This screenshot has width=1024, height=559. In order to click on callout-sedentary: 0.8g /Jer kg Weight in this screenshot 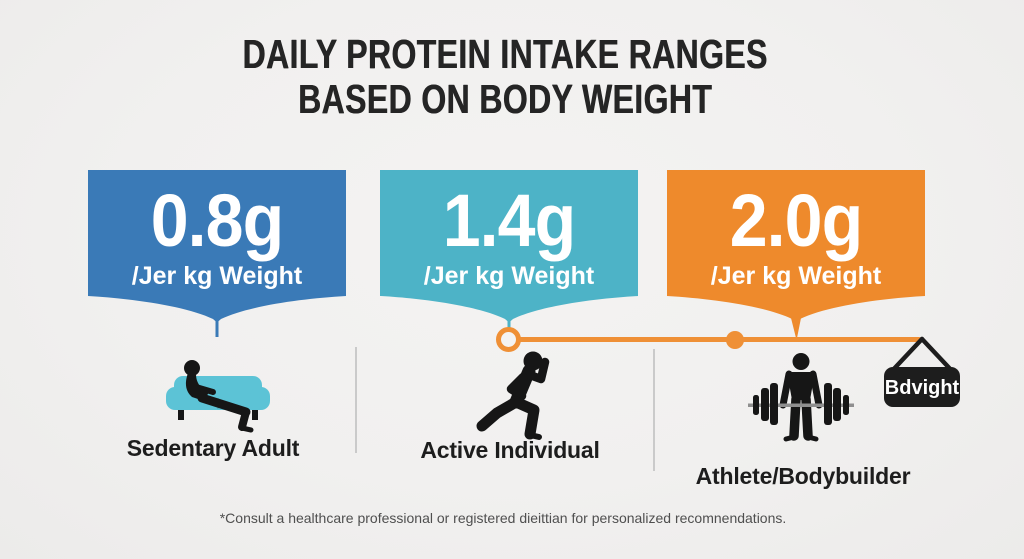, I will do `click(217, 255)`.